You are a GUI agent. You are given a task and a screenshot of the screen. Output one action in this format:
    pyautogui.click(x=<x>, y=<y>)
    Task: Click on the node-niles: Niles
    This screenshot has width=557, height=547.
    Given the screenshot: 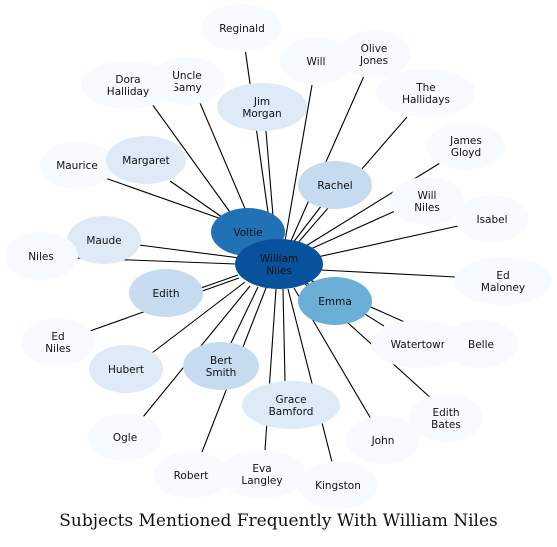 What is the action you would take?
    pyautogui.click(x=41, y=256)
    